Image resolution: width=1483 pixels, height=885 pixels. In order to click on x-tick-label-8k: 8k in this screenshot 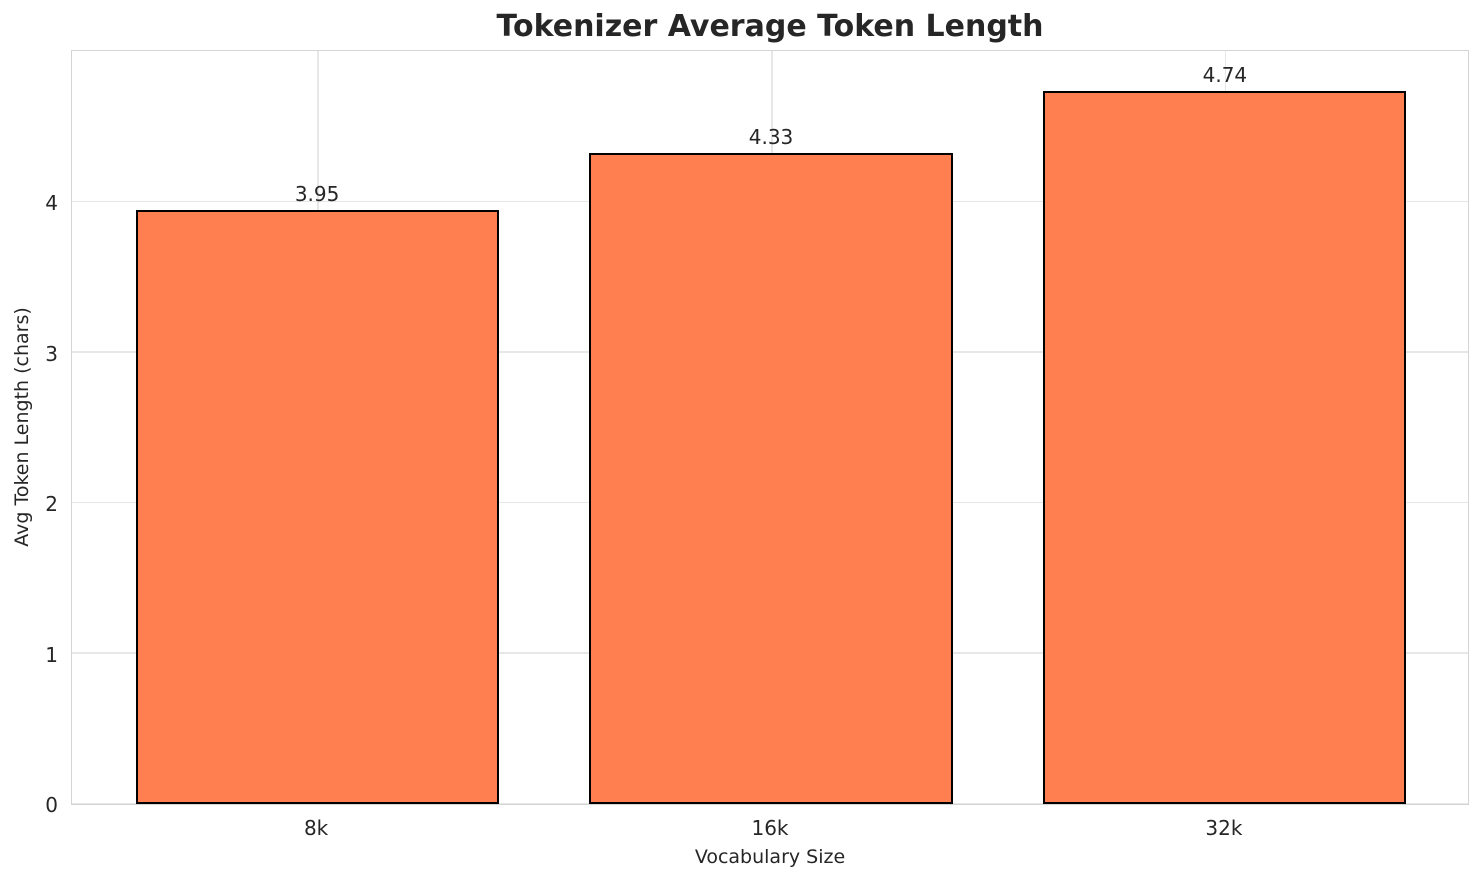, I will do `click(316, 828)`.